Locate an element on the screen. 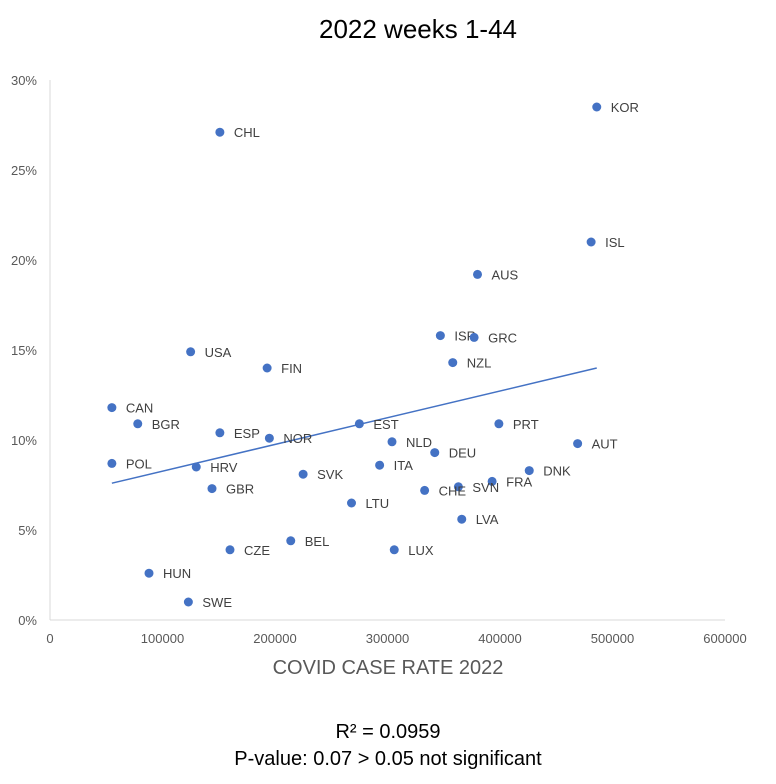 Image resolution: width=776 pixels, height=784 pixels. x-tick-label: 400000 is located at coordinates (499, 638).